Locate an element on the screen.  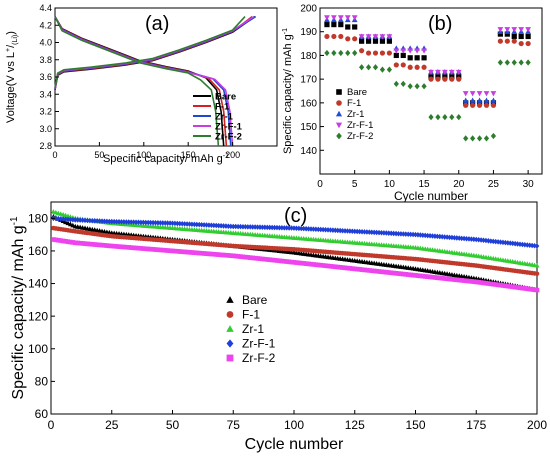
y-tick-label: 160 is located at coordinates (308, 103).